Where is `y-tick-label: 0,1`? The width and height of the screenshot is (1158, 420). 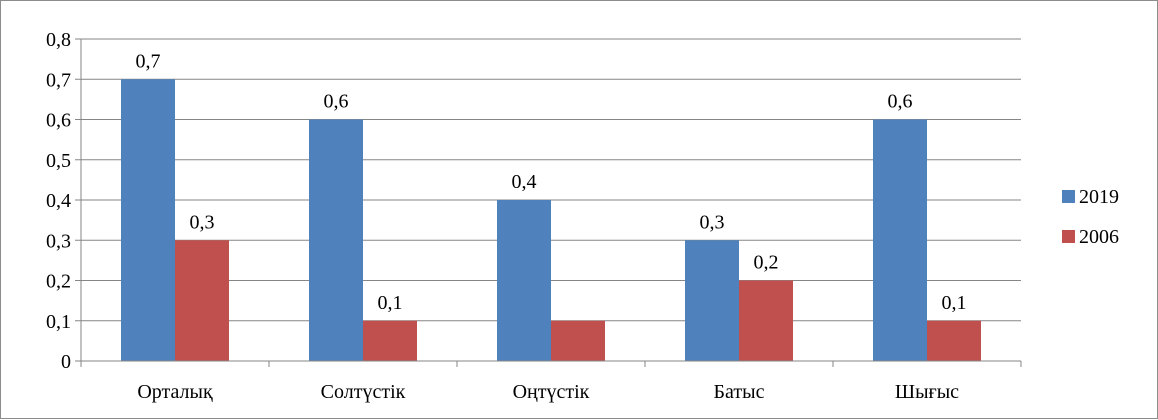
y-tick-label: 0,1 is located at coordinates (58, 322).